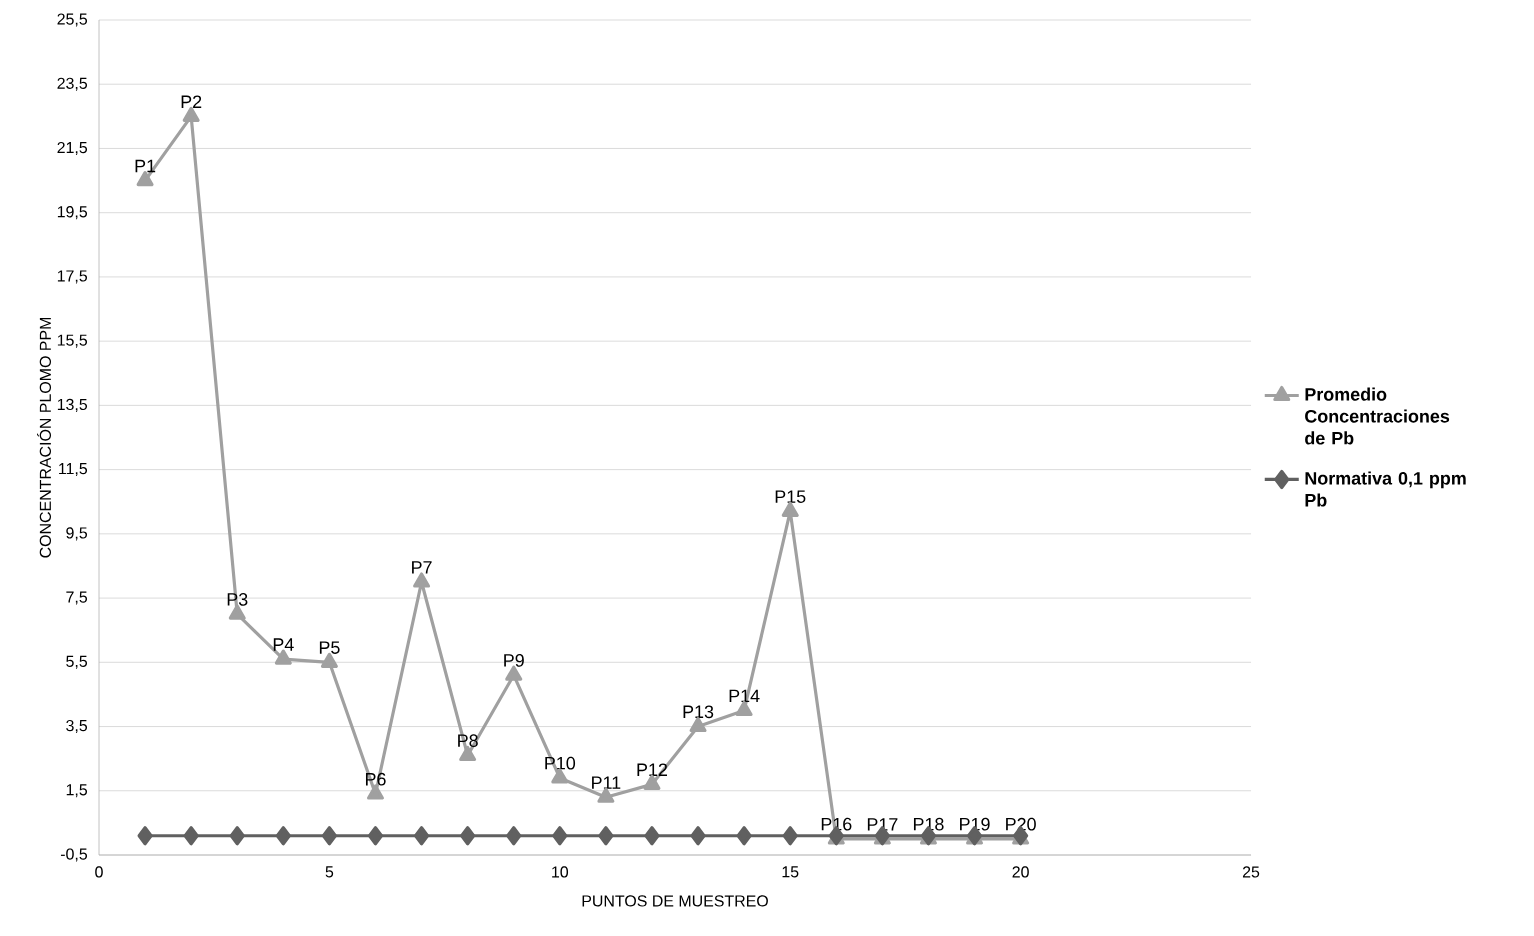  What do you see at coordinates (77, 534) in the screenshot?
I see `y-tick-label: 9,5` at bounding box center [77, 534].